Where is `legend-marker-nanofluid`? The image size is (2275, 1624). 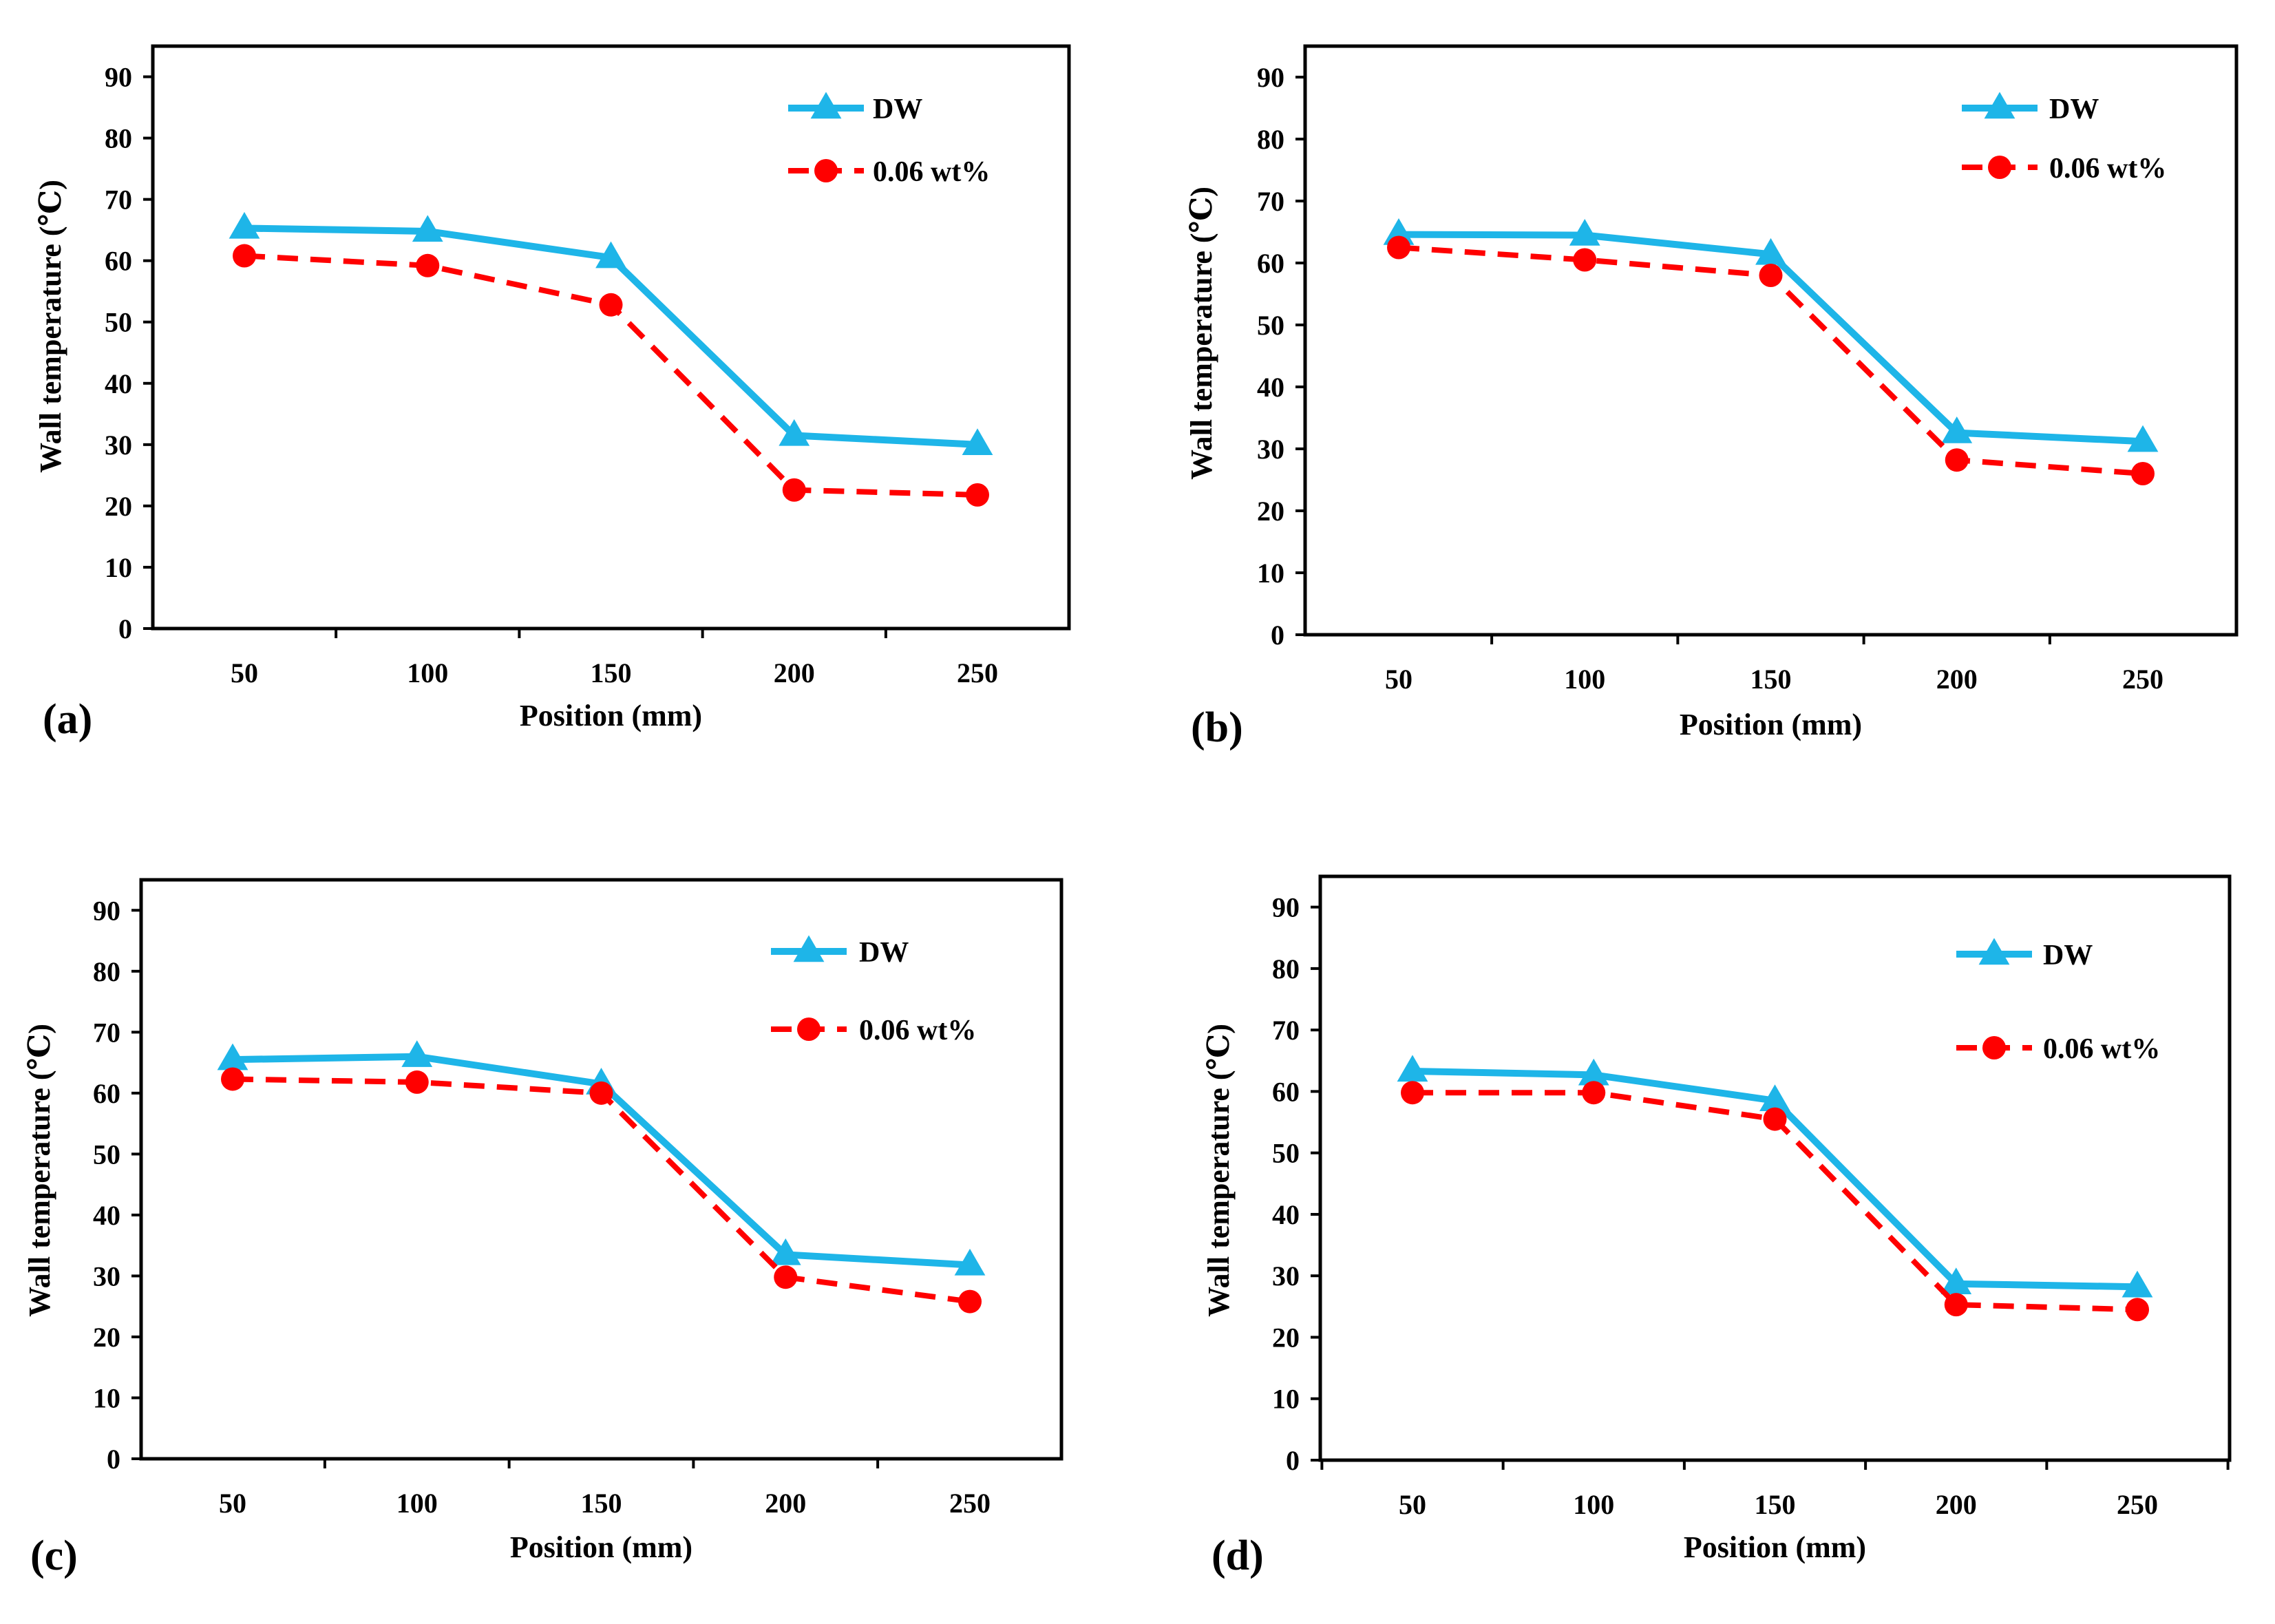
legend-marker-nanofluid is located at coordinates (1994, 1048).